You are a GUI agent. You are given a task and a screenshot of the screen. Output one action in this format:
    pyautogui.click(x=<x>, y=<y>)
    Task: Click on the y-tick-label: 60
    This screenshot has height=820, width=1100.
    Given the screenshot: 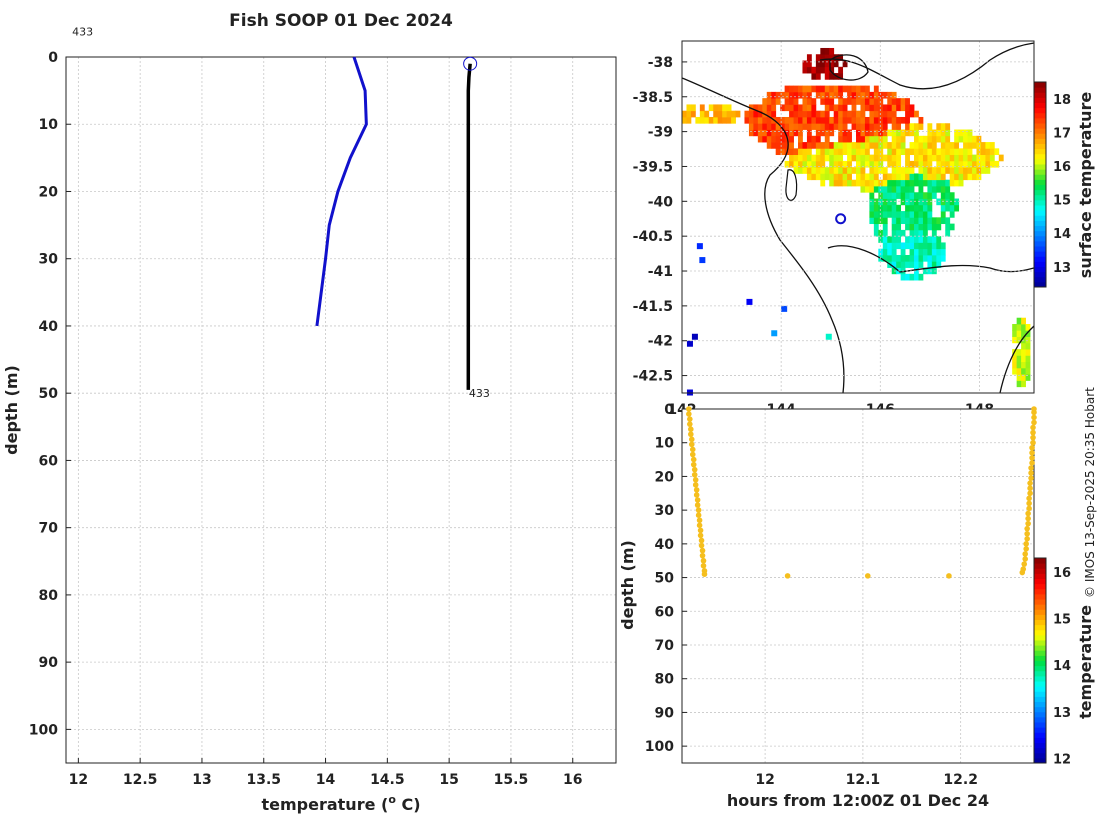 What is the action you would take?
    pyautogui.click(x=49, y=461)
    